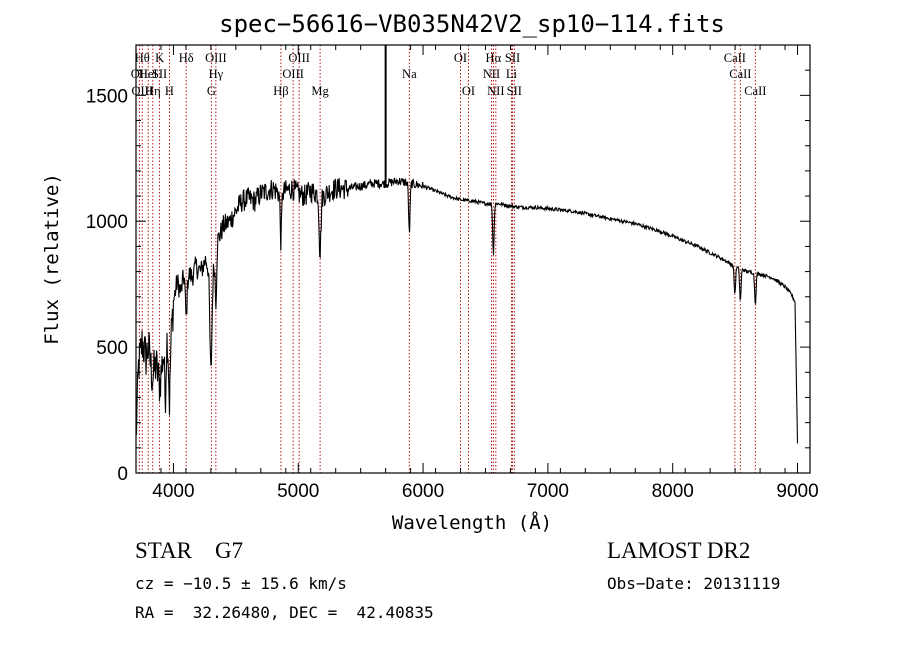 This screenshot has height=649, width=900. Describe the element at coordinates (494, 58) in the screenshot. I see `spectral-line-label: Hα` at that location.